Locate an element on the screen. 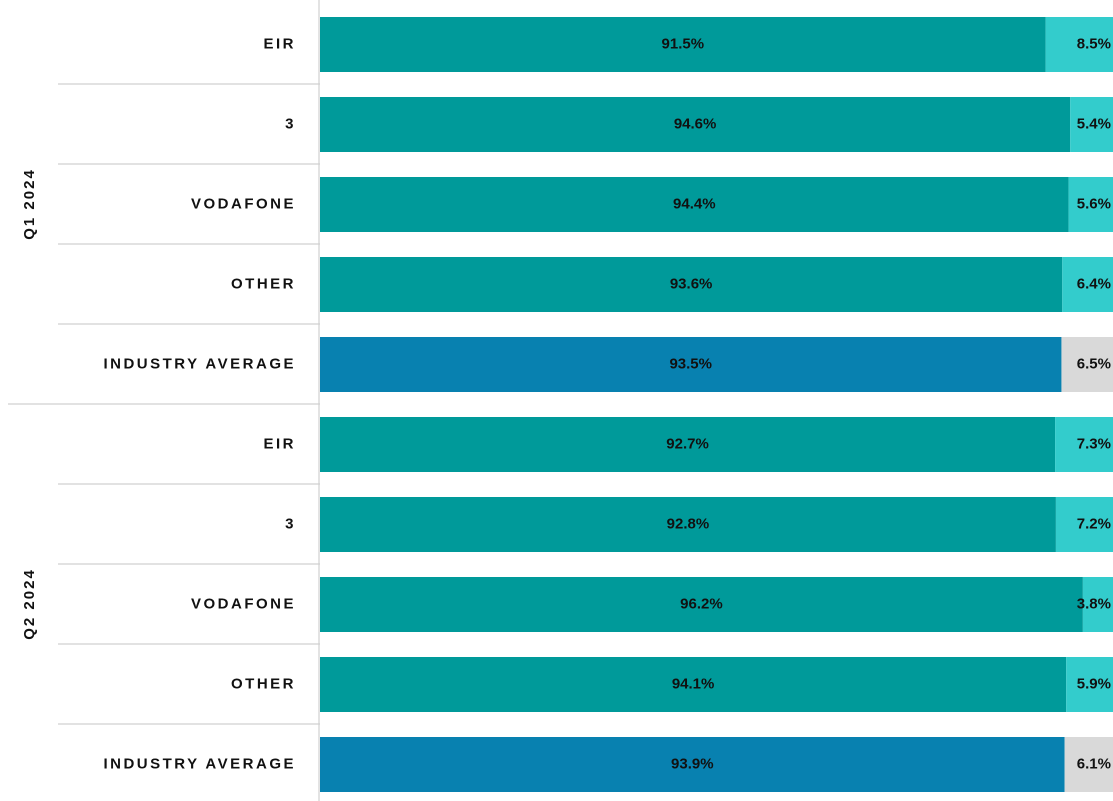 The width and height of the screenshot is (1113, 801). value-label: 3.8% is located at coordinates (1094, 603).